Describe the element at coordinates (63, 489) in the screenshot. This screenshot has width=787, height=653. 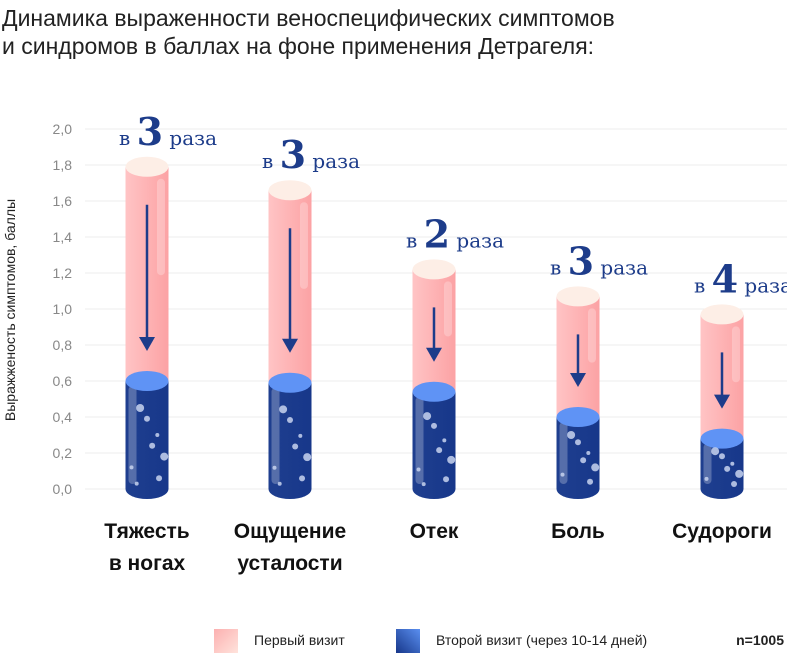
I see `y-tick-label: 0,0` at that location.